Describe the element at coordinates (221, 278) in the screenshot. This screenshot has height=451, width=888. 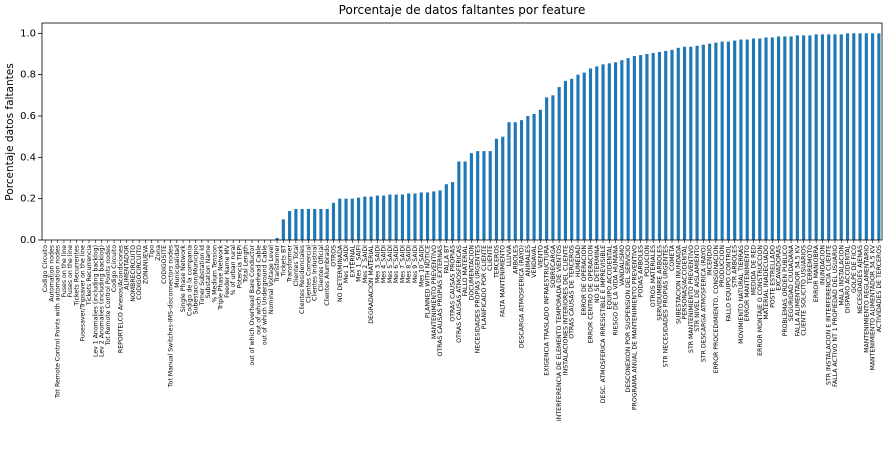
I see `x-tick-label: Triple Phase Network` at that location.